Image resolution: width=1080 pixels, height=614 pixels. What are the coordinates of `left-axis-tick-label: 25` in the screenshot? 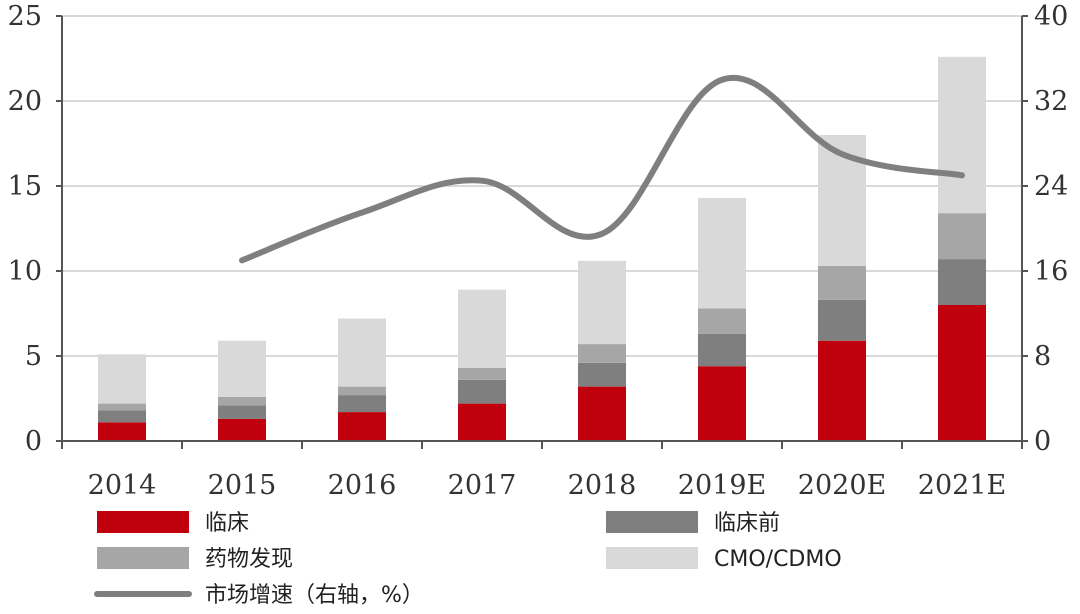 It's located at (25, 16).